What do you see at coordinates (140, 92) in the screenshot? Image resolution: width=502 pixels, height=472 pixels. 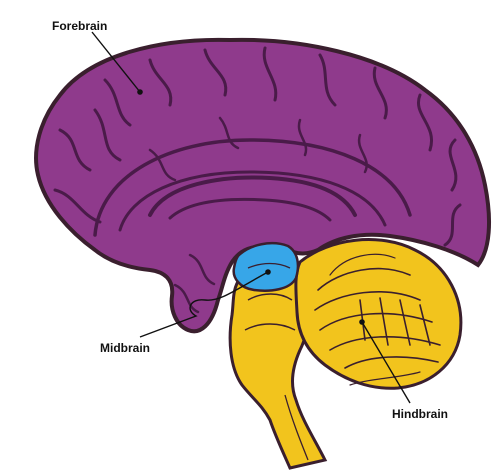 I see `forebrain-pointer-dot` at bounding box center [140, 92].